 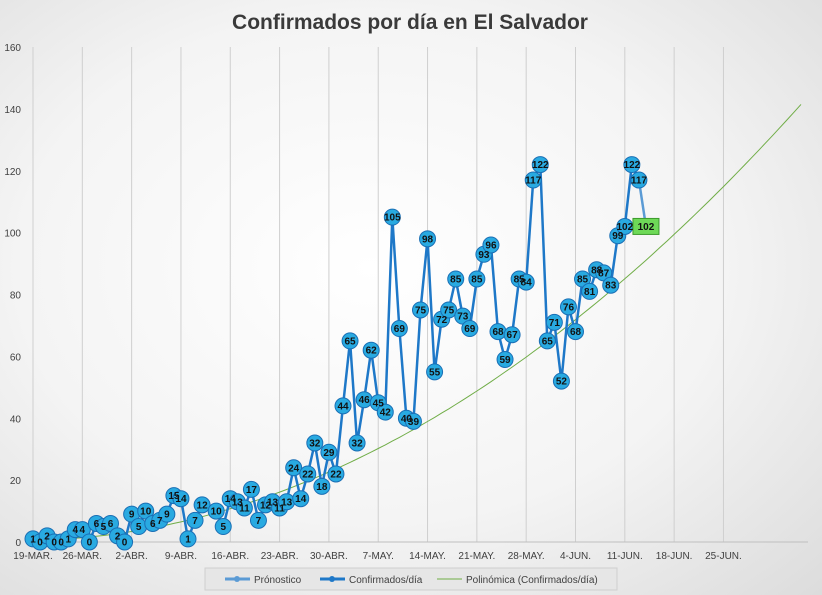 What do you see at coordinates (280, 556) in the screenshot?
I see `x-tick-label: 23-ABR.` at bounding box center [280, 556].